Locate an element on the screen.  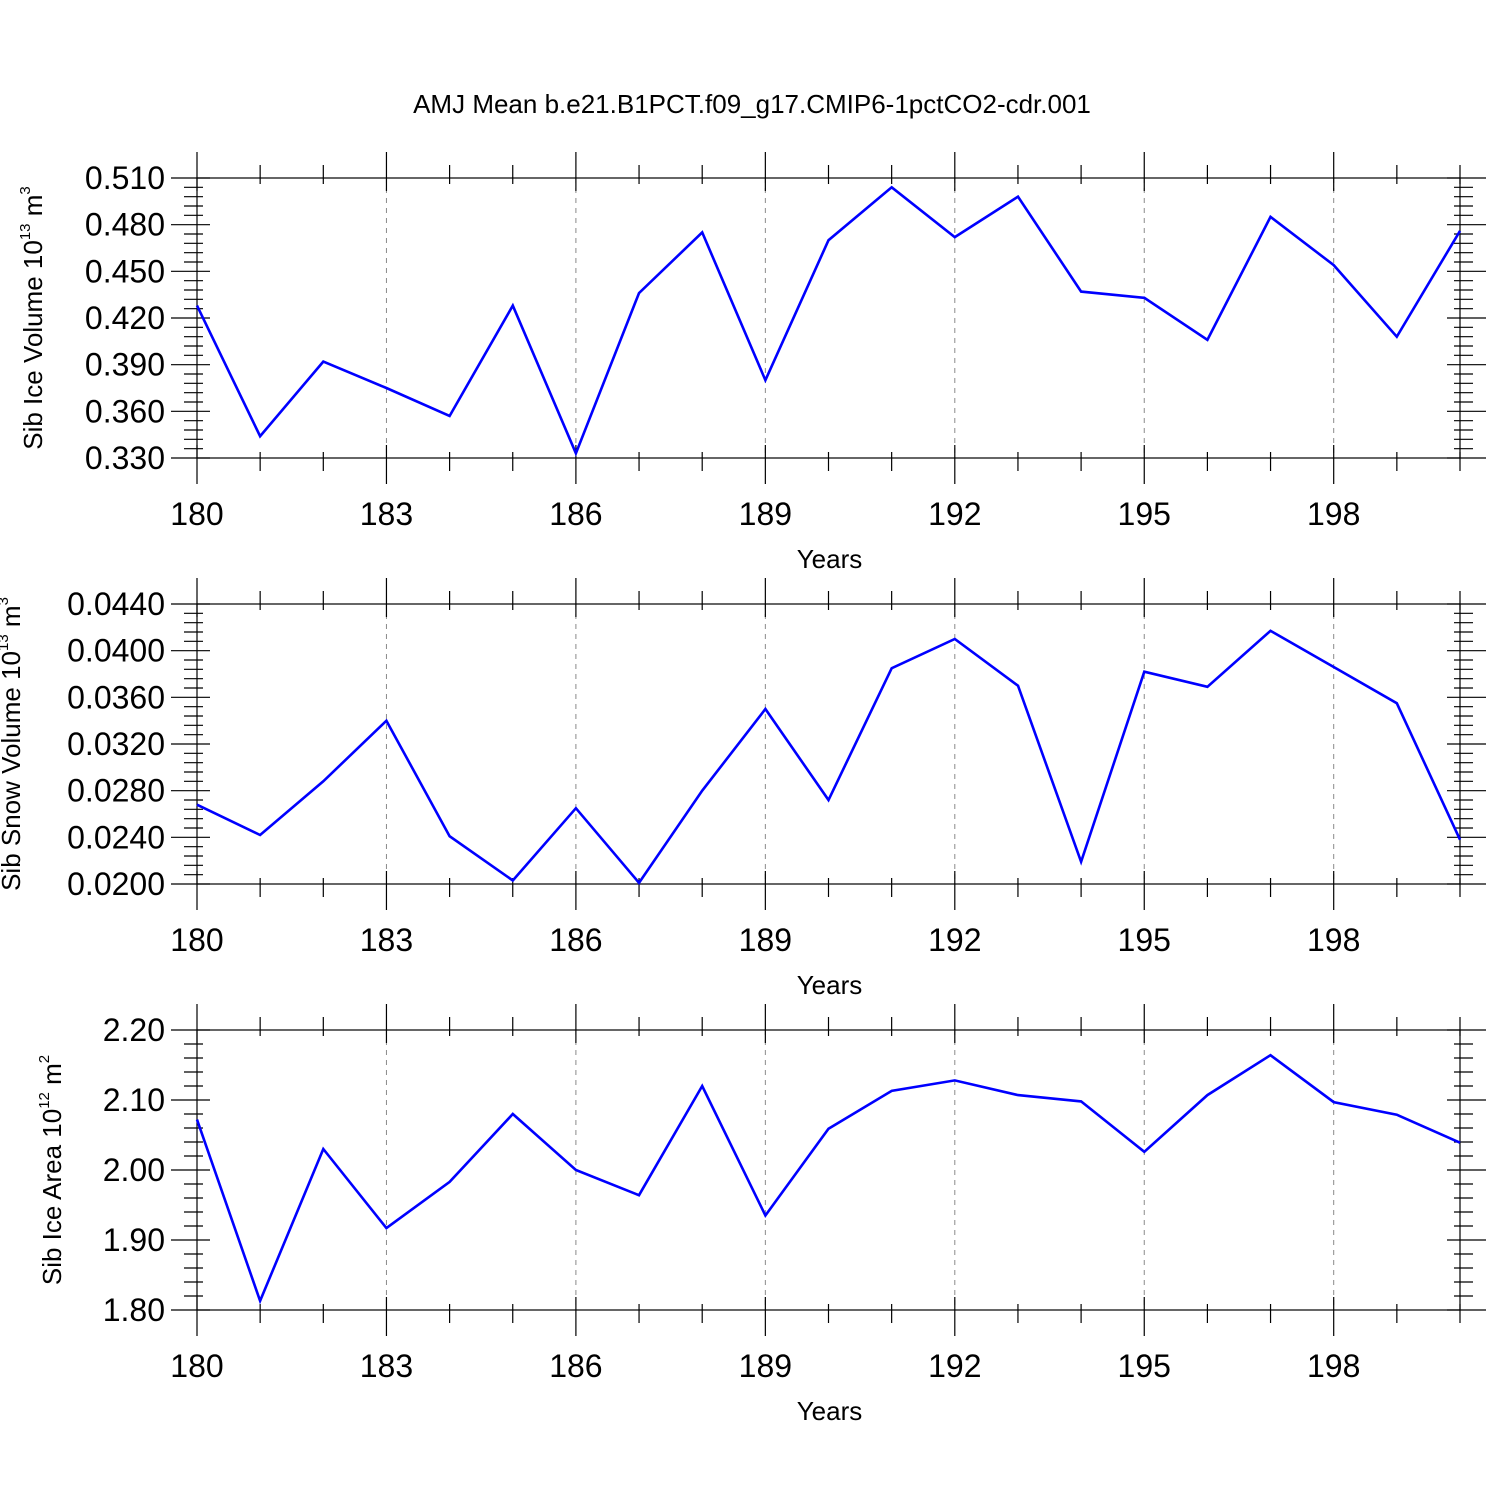
y-tick-label: 0.0360 is located at coordinates (116, 697).